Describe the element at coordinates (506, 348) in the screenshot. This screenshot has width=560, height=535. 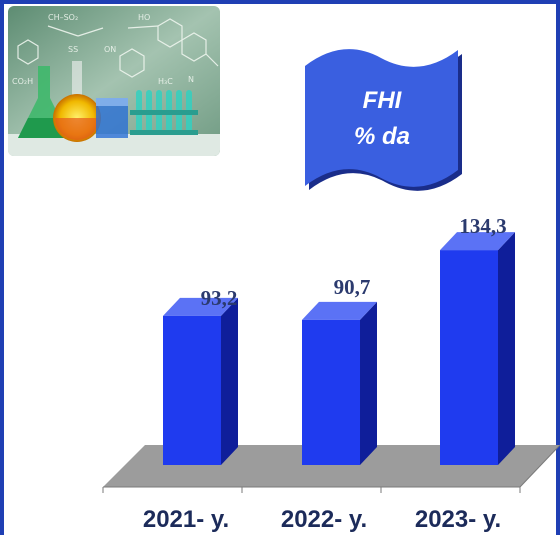
I see `bar-side-2023` at that location.